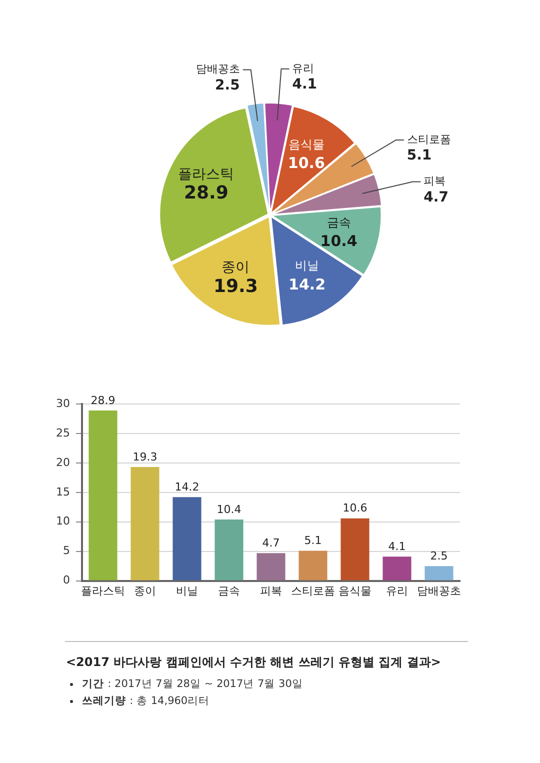 Image resolution: width=540 pixels, height=763 pixels. I want to click on slice-label: 음식물, so click(306, 144).